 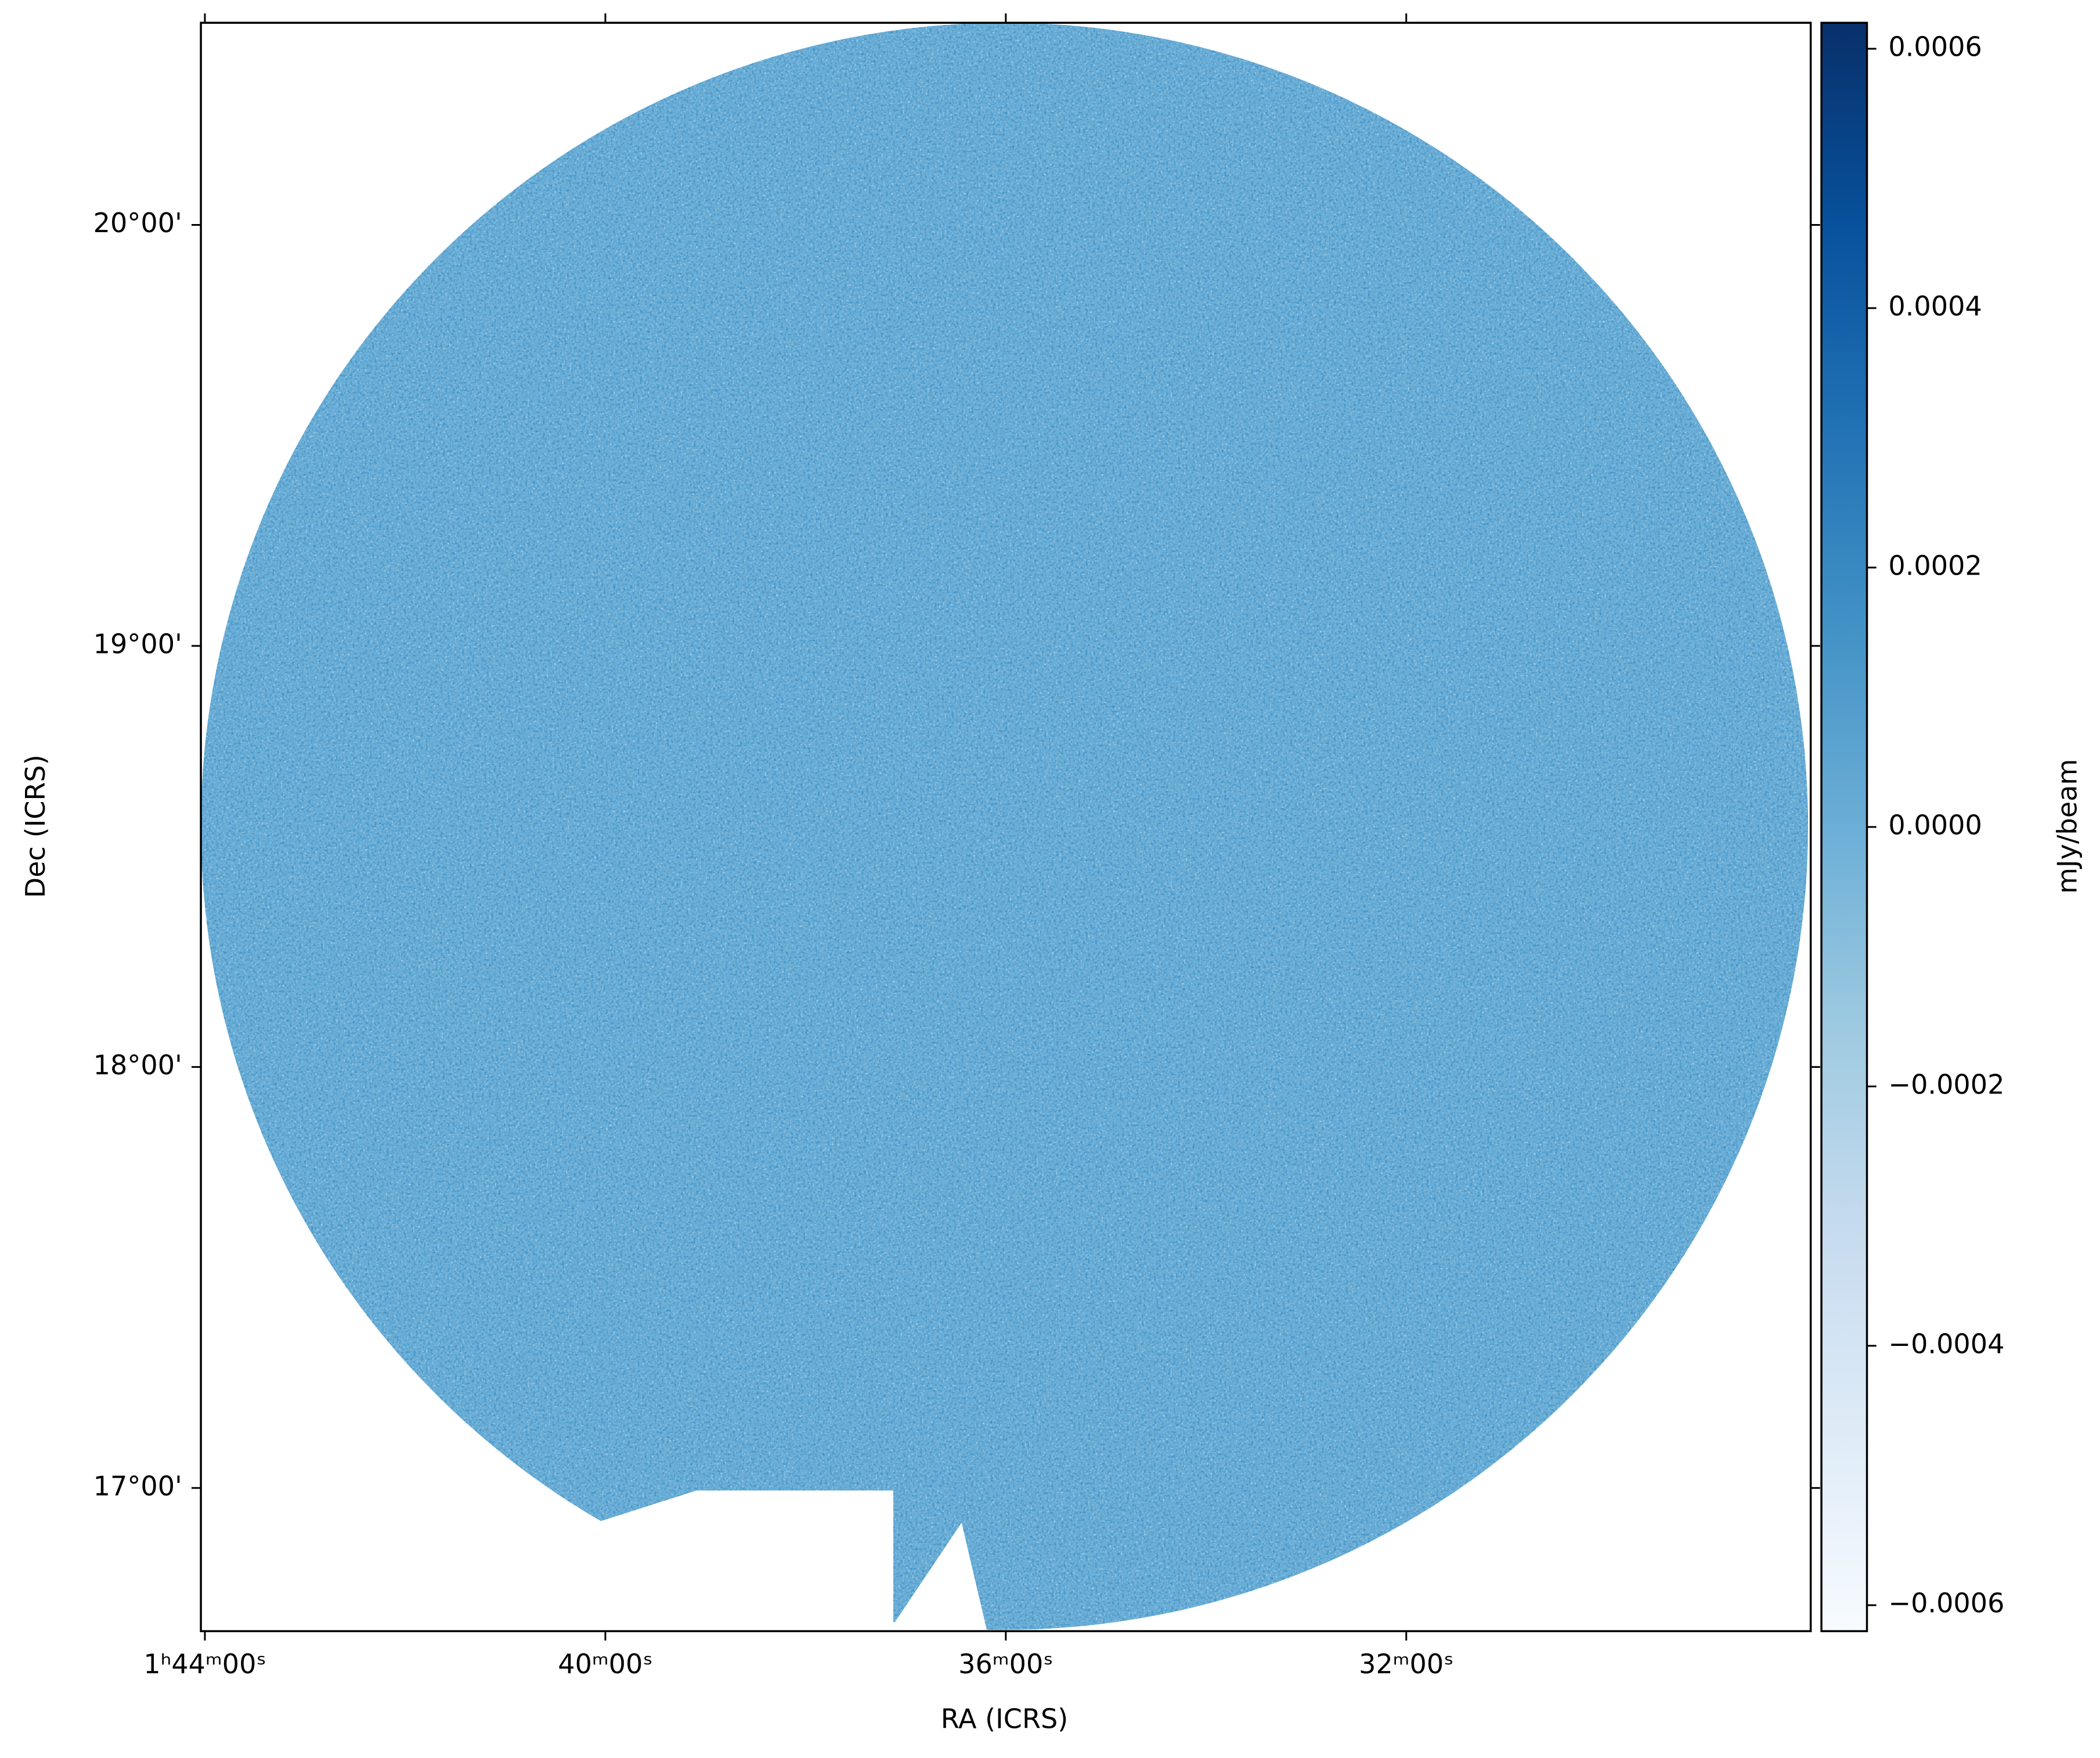 I want to click on colorbar-tick-label: −0.0006, so click(x=1946, y=1603).